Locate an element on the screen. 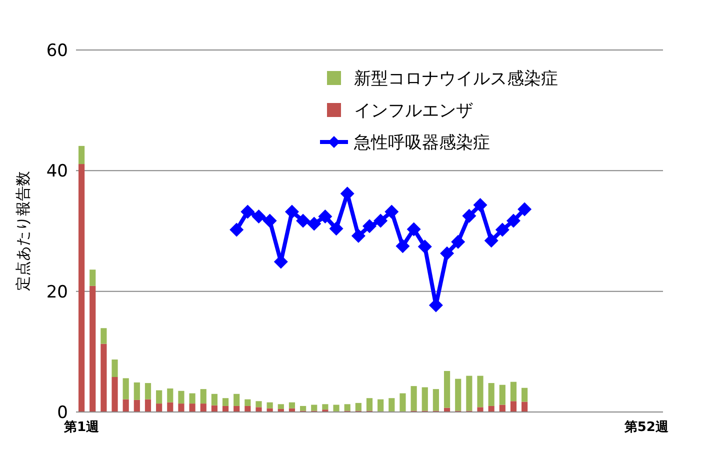  y-tick-label: 20 is located at coordinates (57, 292).